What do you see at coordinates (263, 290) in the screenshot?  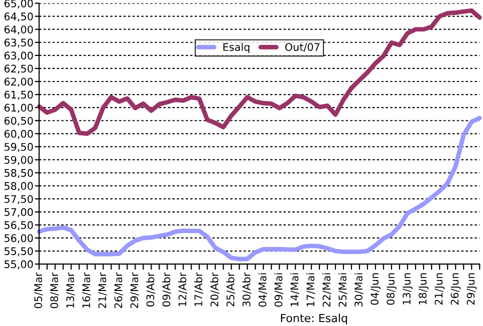 I see `x-tick-label: 04/Mai` at bounding box center [263, 290].